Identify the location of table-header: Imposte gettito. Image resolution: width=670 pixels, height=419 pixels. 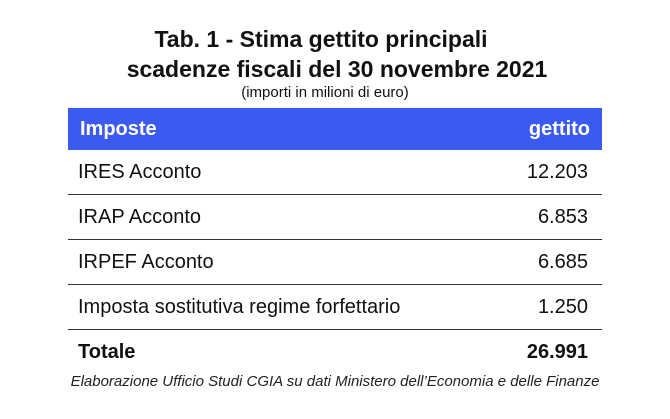
(335, 129).